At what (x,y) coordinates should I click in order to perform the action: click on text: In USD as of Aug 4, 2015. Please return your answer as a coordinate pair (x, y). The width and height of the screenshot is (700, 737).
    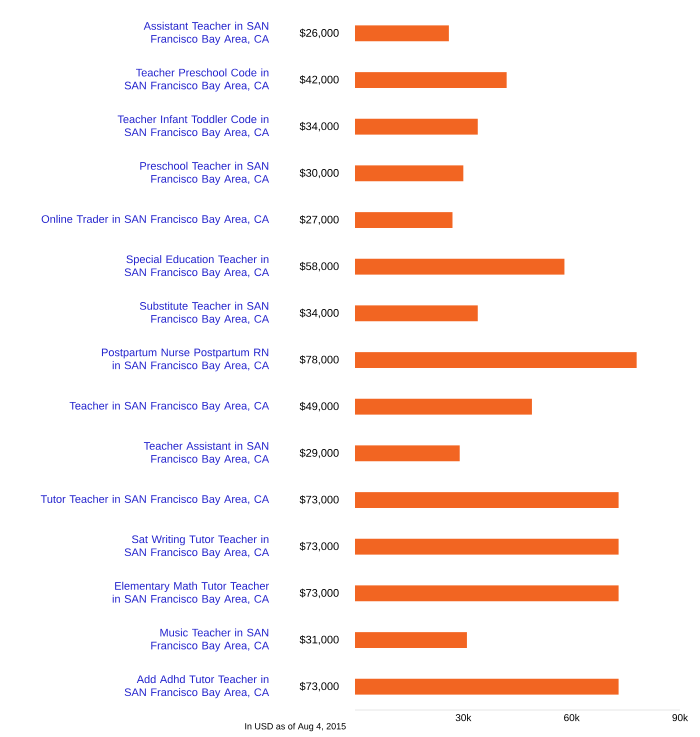
    Looking at the image, I should click on (295, 727).